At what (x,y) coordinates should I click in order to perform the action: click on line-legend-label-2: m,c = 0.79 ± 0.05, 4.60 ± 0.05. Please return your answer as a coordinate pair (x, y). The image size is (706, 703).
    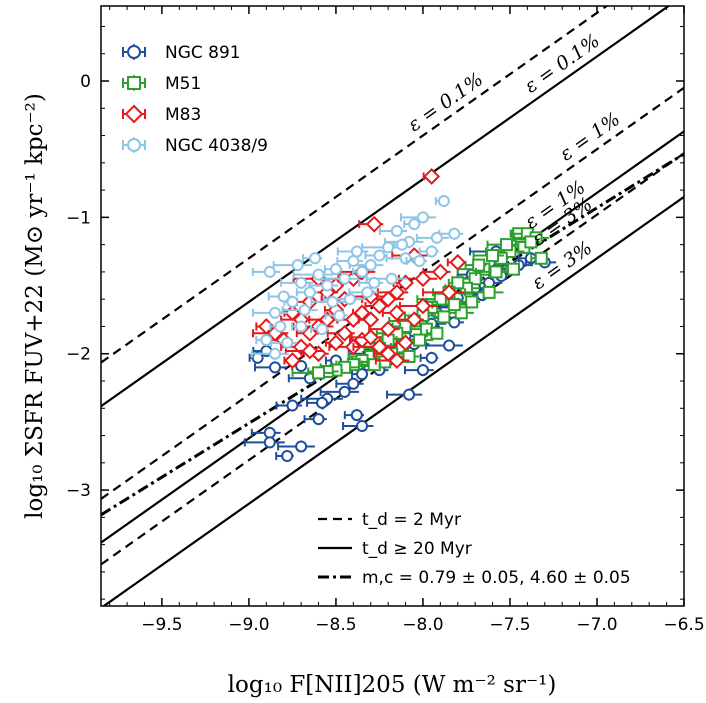
    Looking at the image, I should click on (496, 578).